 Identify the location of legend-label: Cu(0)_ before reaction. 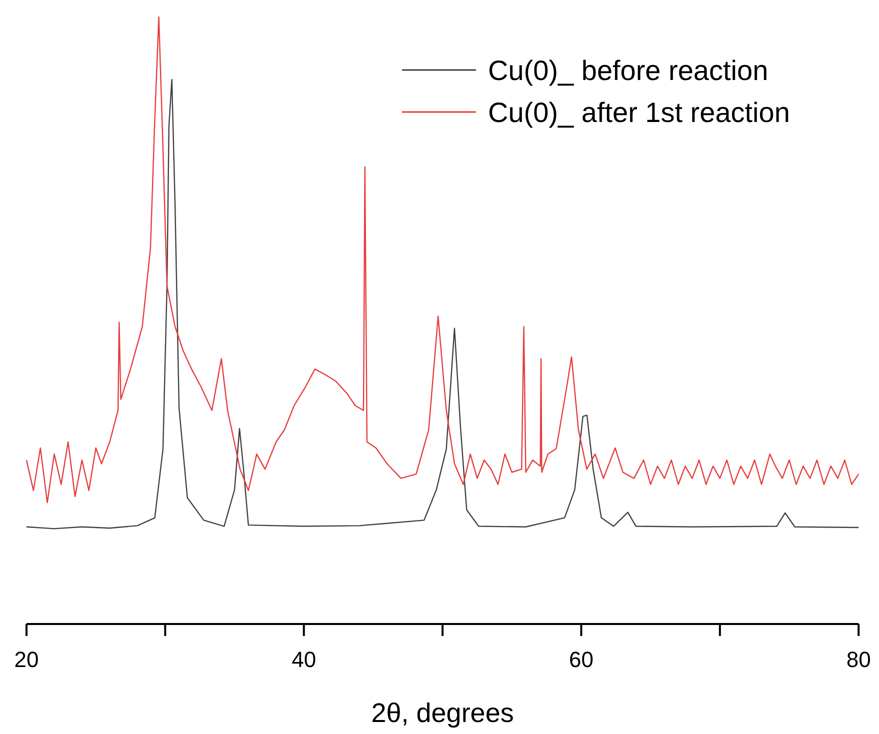
(628, 70).